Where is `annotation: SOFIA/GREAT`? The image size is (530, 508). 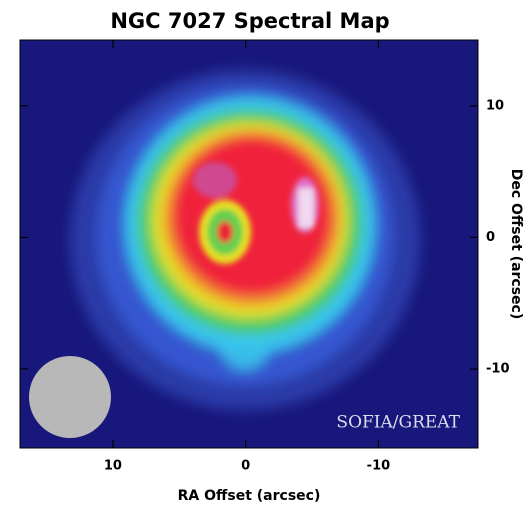 annotation: SOFIA/GREAT is located at coordinates (398, 423).